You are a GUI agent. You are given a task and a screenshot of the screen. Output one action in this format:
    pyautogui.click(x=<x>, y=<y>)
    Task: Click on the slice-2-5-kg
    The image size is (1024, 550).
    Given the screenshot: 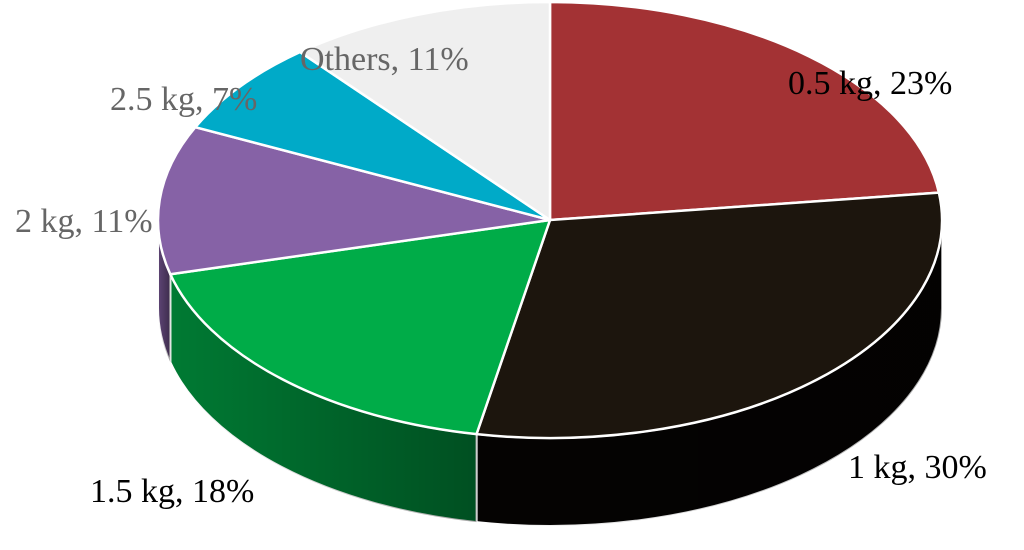 What is the action you would take?
    pyautogui.click(x=373, y=136)
    